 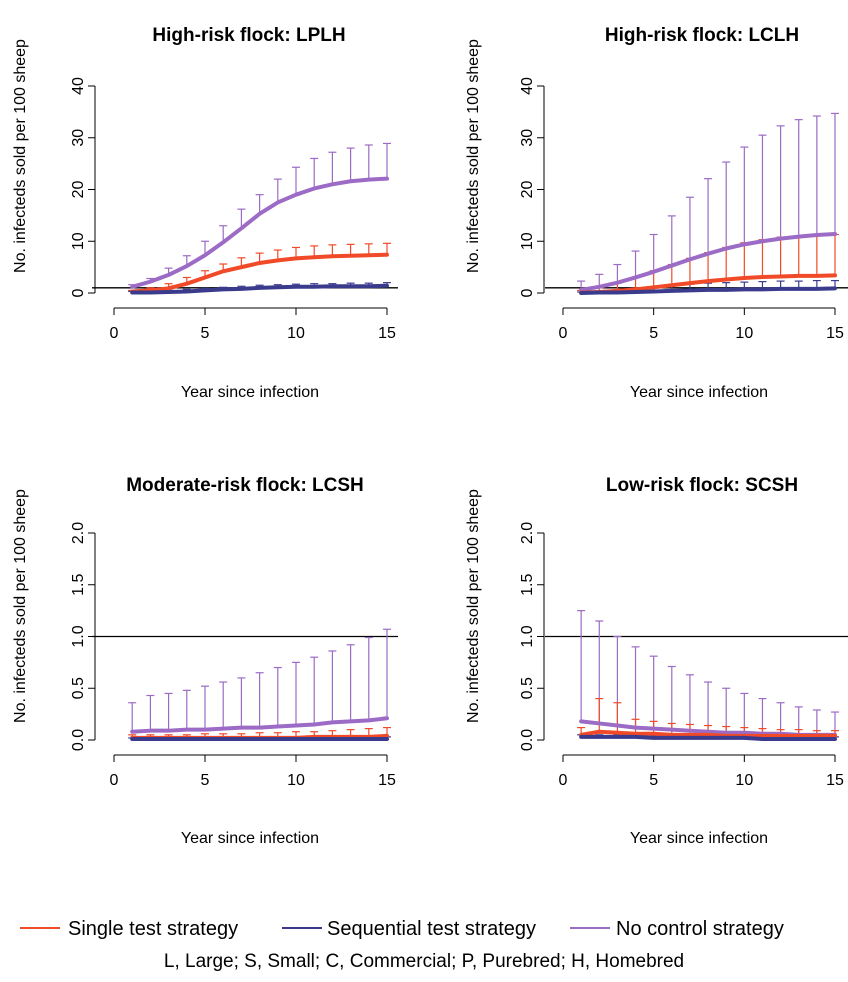 I want to click on panel-title: High-risk flock: LCLH, so click(x=702, y=35).